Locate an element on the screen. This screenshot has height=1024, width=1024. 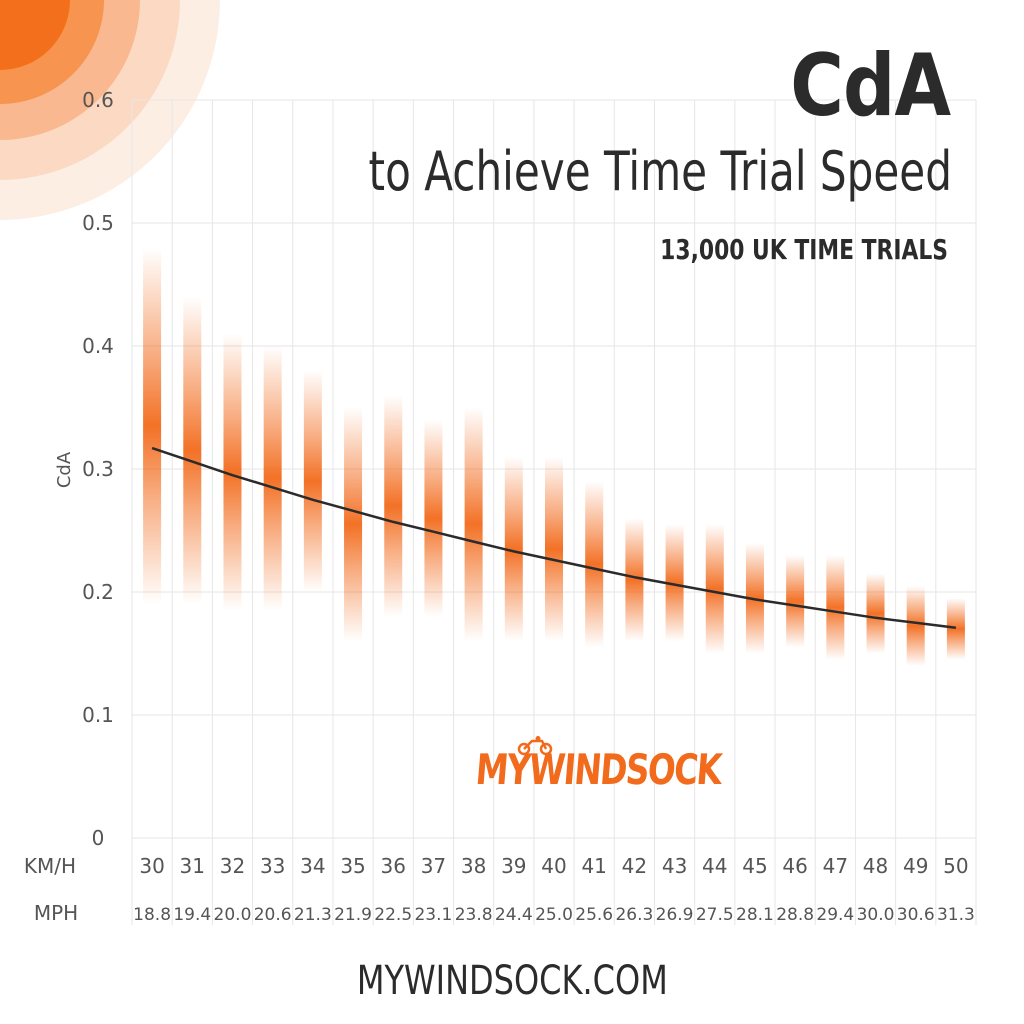
x-tick-mph: 30.6 is located at coordinates (916, 915).